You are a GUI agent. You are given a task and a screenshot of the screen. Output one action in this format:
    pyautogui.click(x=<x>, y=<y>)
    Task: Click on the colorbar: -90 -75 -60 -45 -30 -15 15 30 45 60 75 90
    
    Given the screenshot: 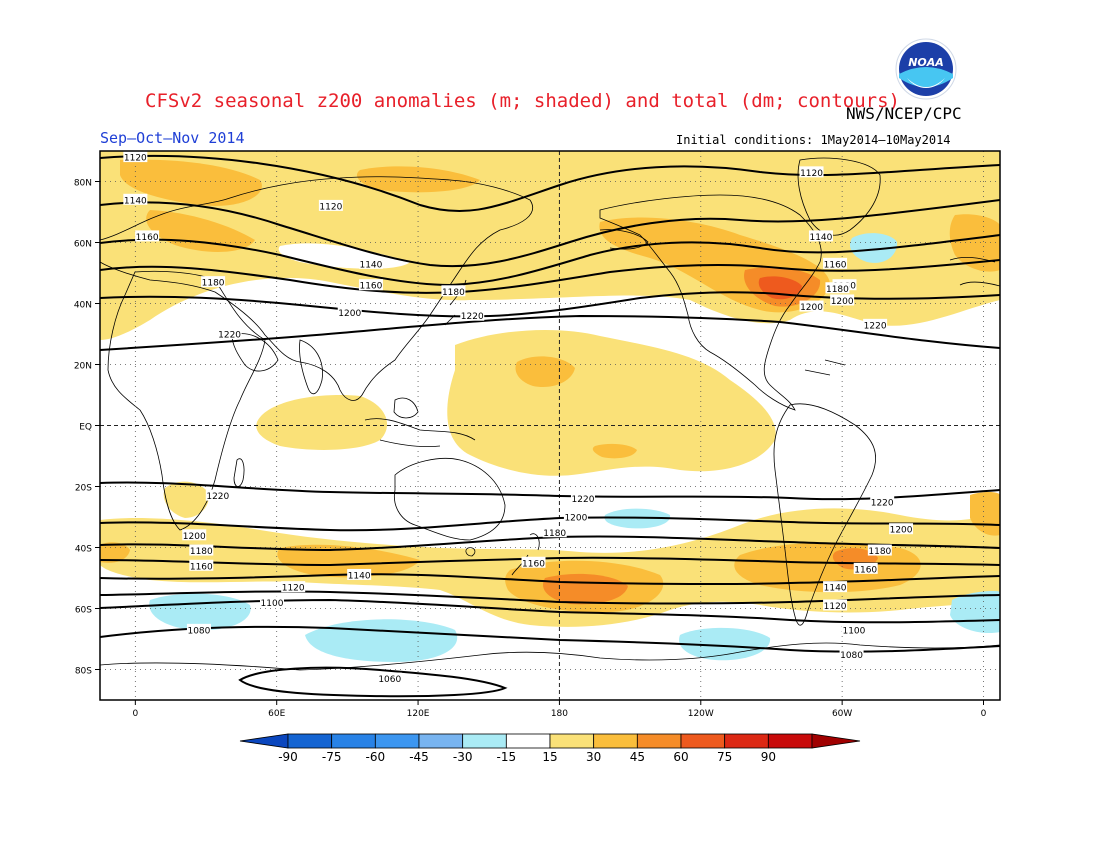 What is the action you would take?
    pyautogui.click(x=550, y=748)
    